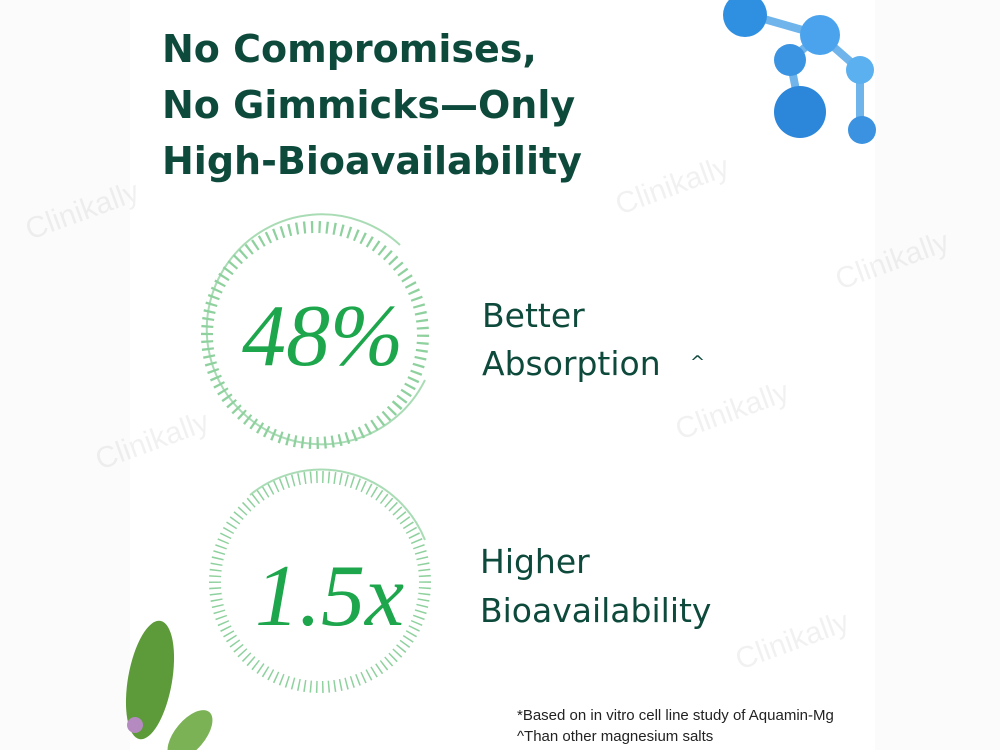 The image size is (1000, 750). Describe the element at coordinates (533, 315) in the screenshot. I see `stat-label: Better` at that location.